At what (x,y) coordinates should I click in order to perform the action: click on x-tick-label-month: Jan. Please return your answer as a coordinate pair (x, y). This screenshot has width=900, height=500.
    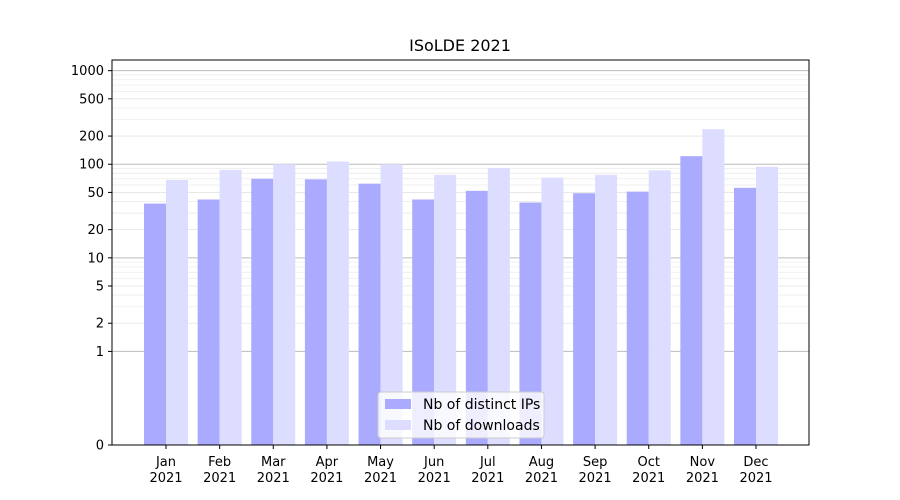
    Looking at the image, I should click on (165, 462).